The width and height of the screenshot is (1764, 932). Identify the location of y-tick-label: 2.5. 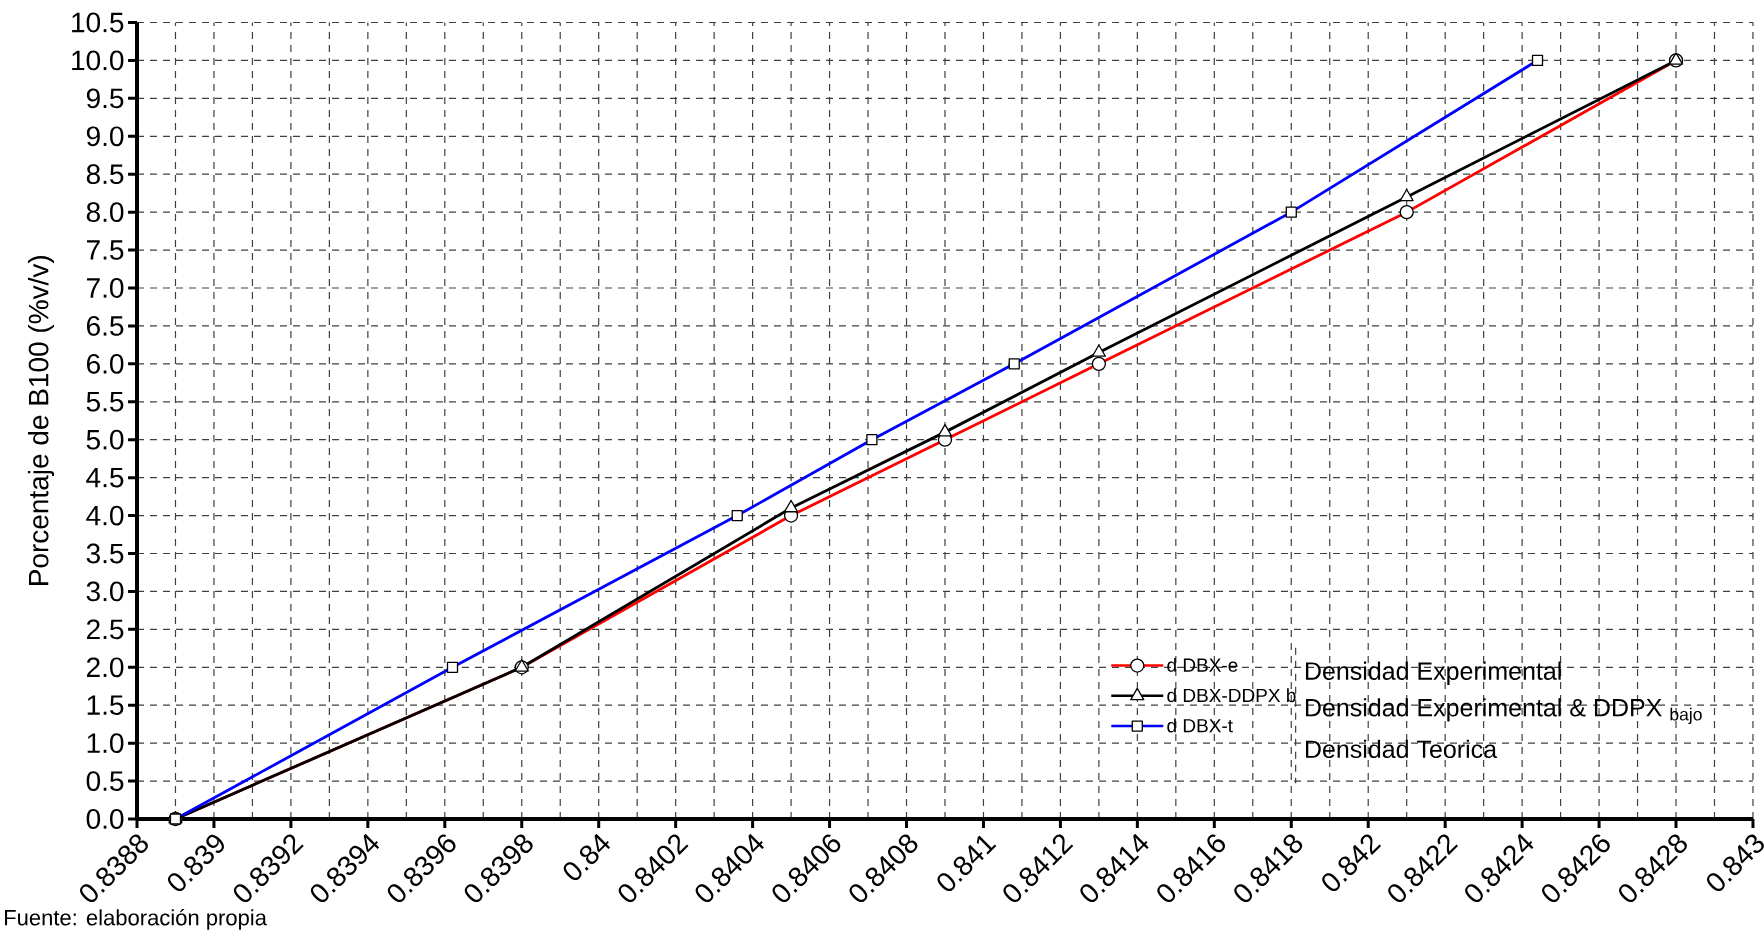
(105, 629).